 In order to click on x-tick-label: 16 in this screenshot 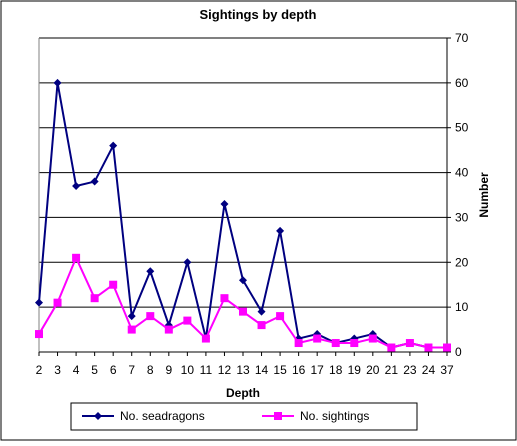, I will do `click(299, 370)`.